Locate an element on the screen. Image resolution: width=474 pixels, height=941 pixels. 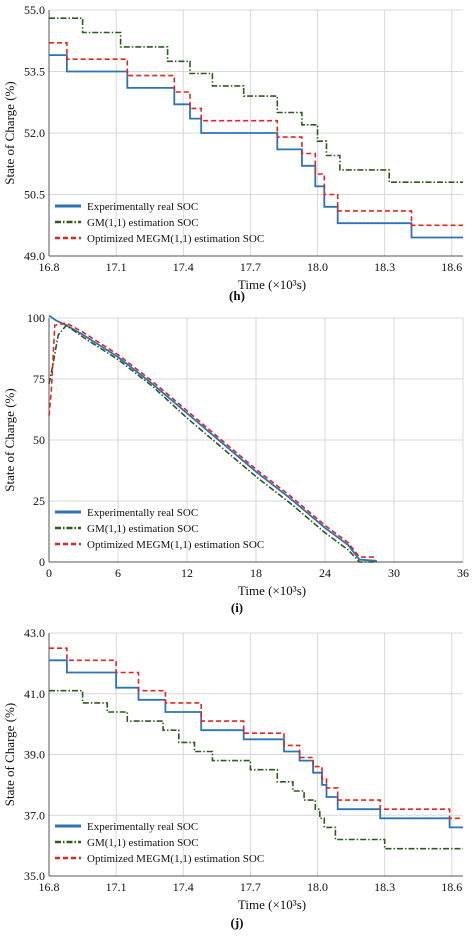
x-tick-label: 6 is located at coordinates (118, 573).